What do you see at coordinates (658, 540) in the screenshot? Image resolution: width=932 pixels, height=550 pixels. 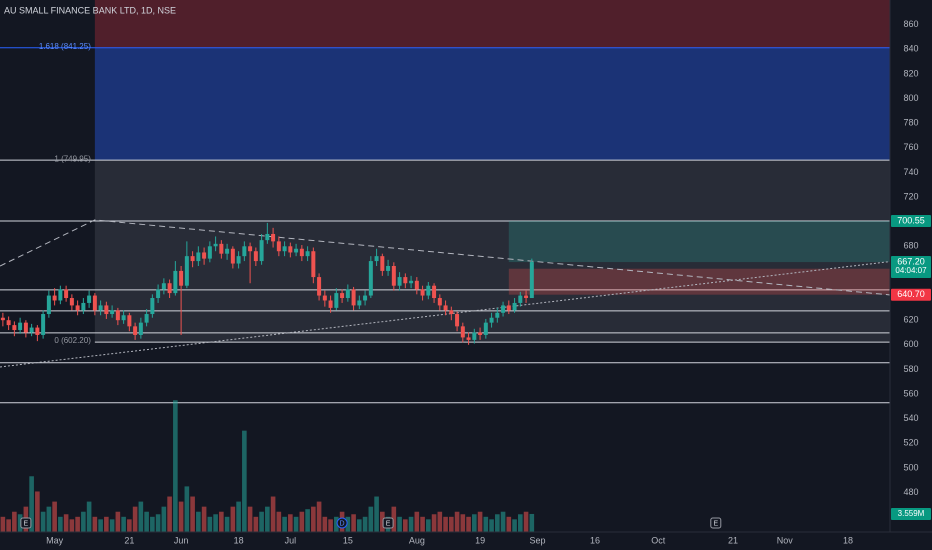 I see `x-tick-label: Oct` at bounding box center [658, 540].